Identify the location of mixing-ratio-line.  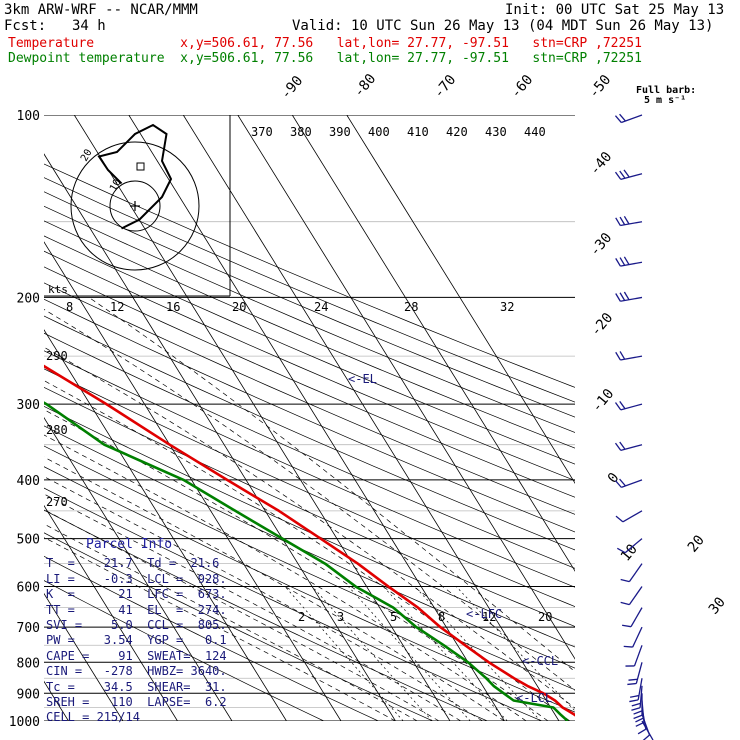
(515, 649).